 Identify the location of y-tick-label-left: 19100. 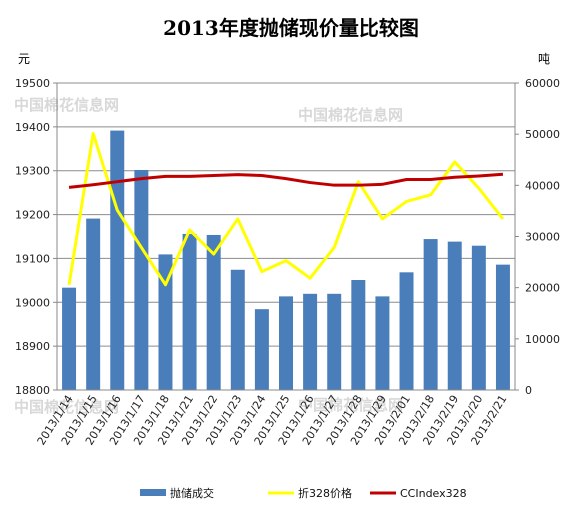
(32, 258).